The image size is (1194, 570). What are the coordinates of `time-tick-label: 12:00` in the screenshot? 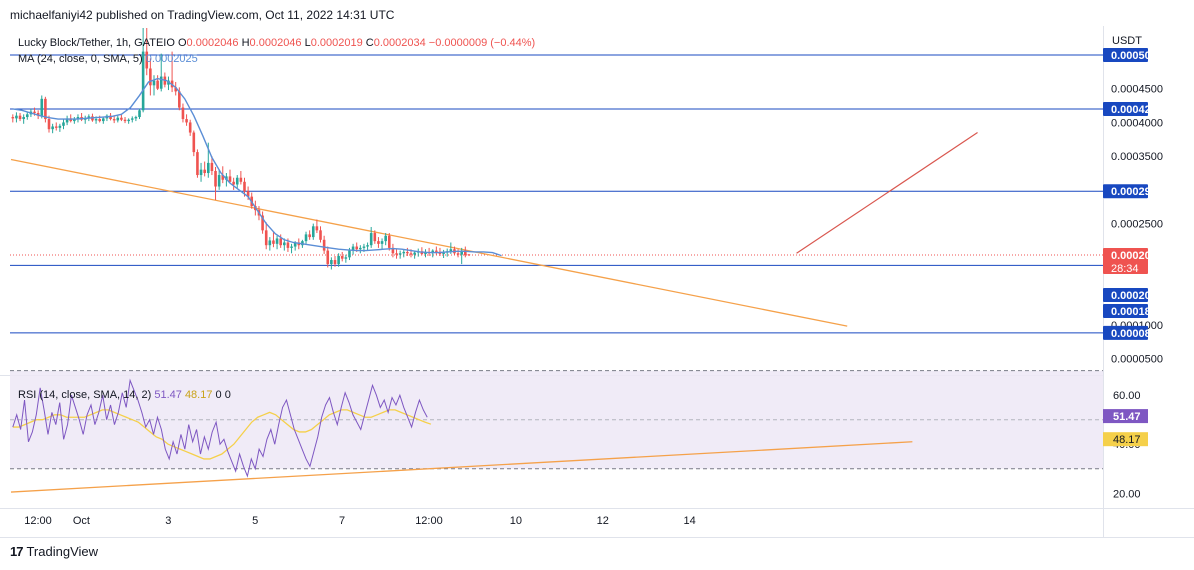 It's located at (38, 521).